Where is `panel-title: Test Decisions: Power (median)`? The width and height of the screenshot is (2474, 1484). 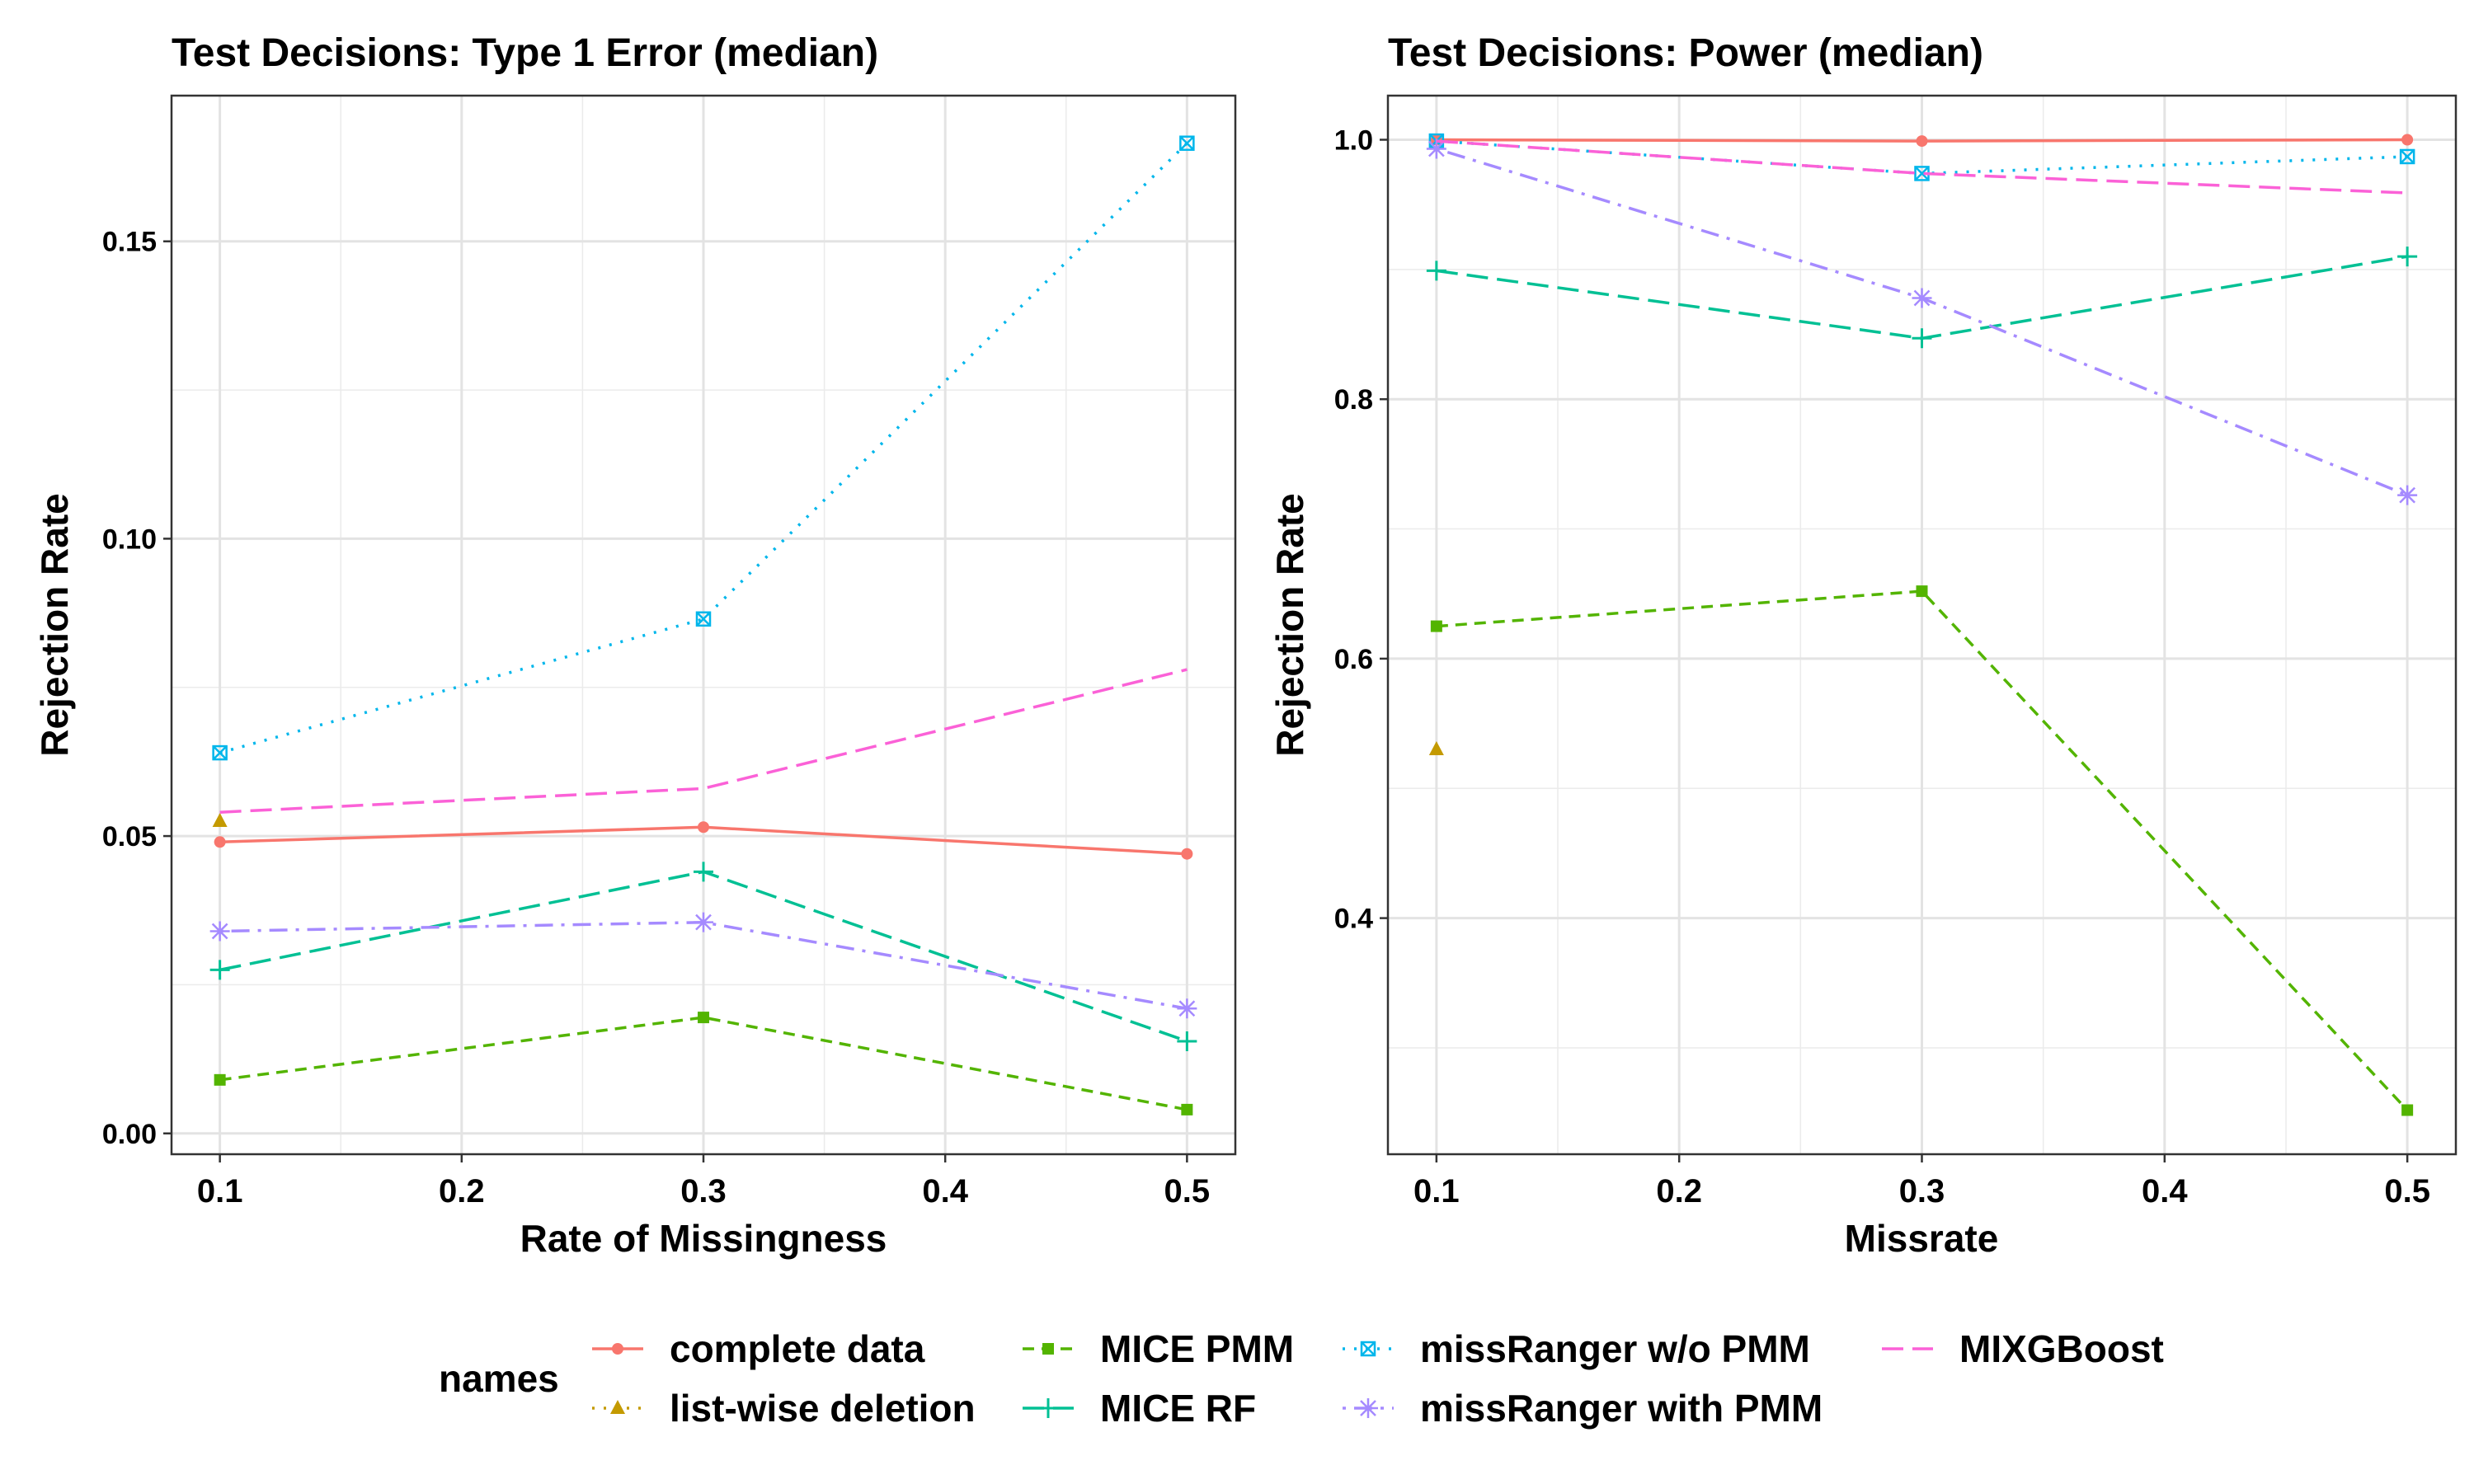
panel-title: Test Decisions: Power (median) is located at coordinates (1685, 53).